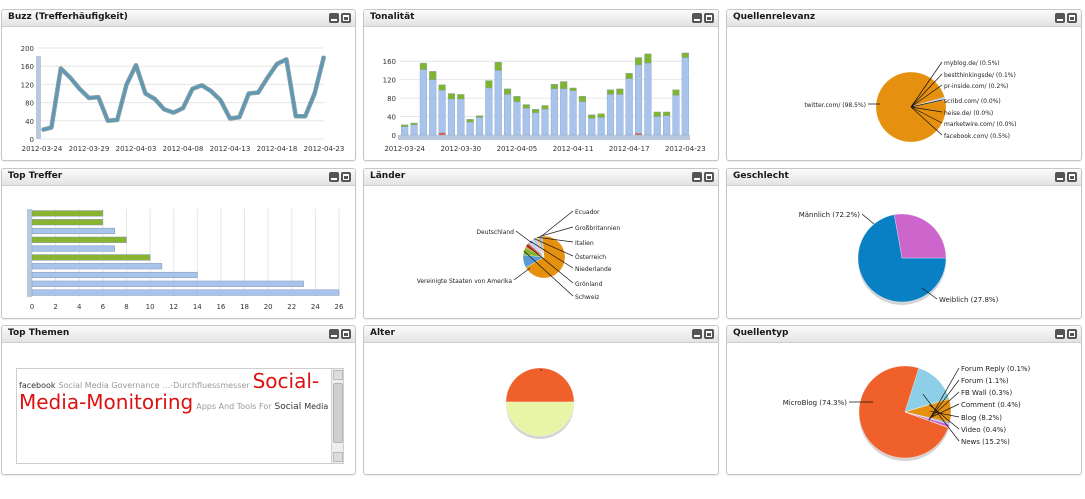  What do you see at coordinates (495, 232) in the screenshot?
I see `laender-slice-label: Deutschland` at bounding box center [495, 232].